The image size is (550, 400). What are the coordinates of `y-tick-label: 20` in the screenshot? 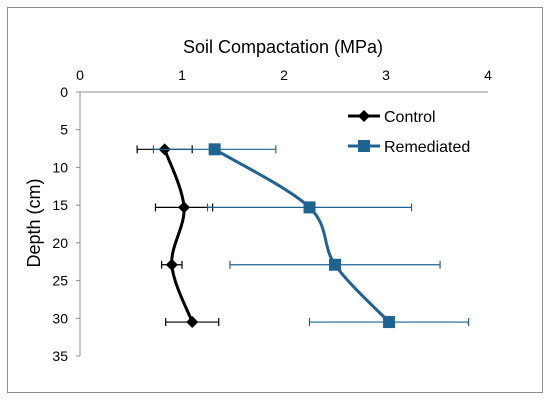 It's located at (60, 243).